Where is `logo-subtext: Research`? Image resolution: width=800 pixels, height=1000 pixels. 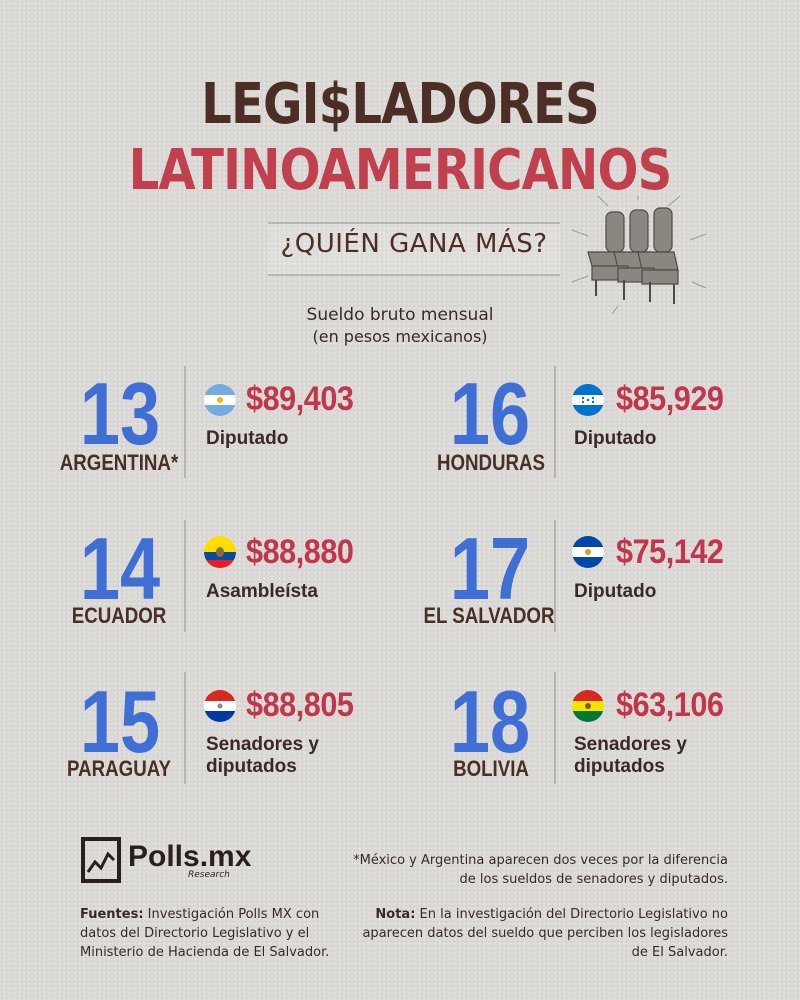
logo-subtext: Research is located at coordinates (209, 875).